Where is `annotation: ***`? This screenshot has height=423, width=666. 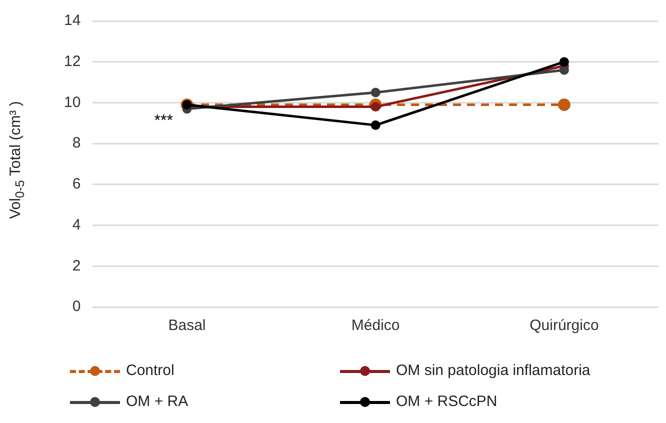
annotation: *** is located at coordinates (163, 121).